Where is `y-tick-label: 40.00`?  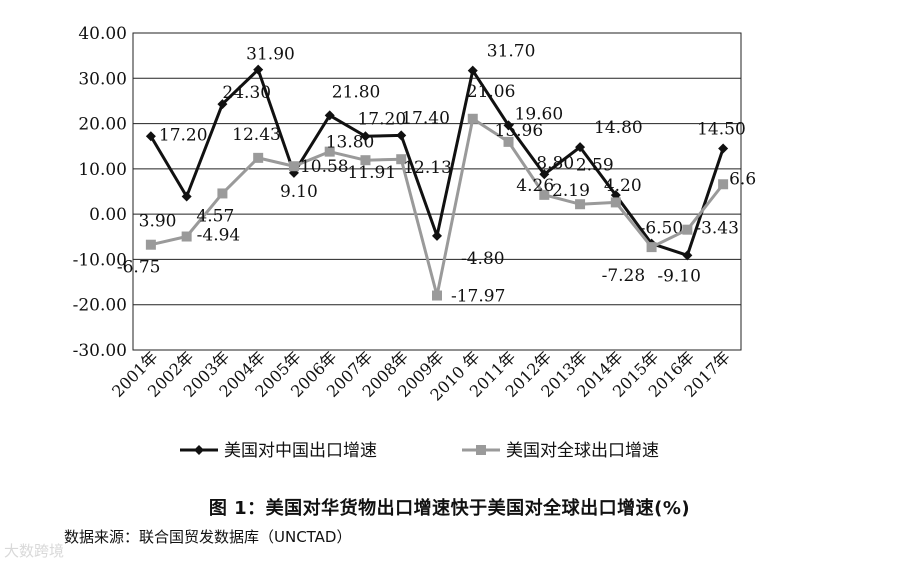
y-tick-label: 40.00 is located at coordinates (102, 34).